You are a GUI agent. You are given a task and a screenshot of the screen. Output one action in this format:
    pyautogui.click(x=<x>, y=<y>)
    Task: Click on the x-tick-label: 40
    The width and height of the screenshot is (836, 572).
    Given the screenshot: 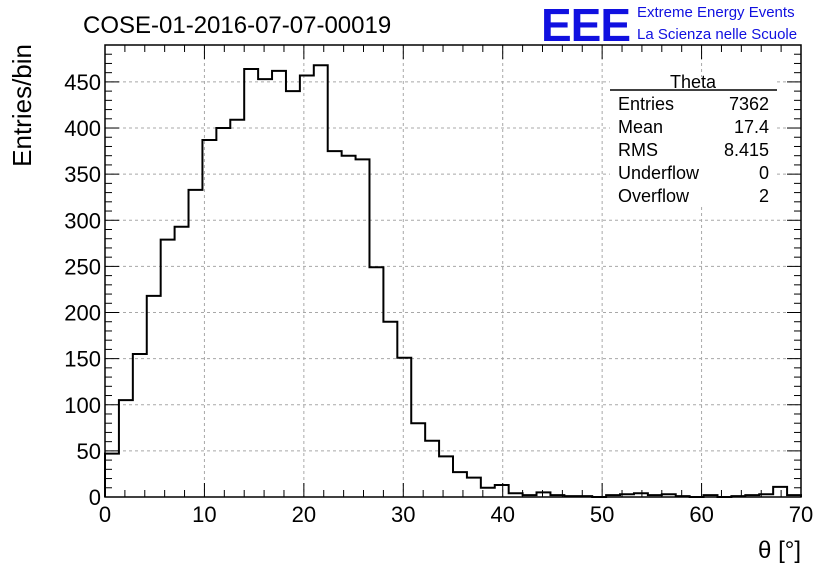 What is the action you would take?
    pyautogui.click(x=502, y=514)
    